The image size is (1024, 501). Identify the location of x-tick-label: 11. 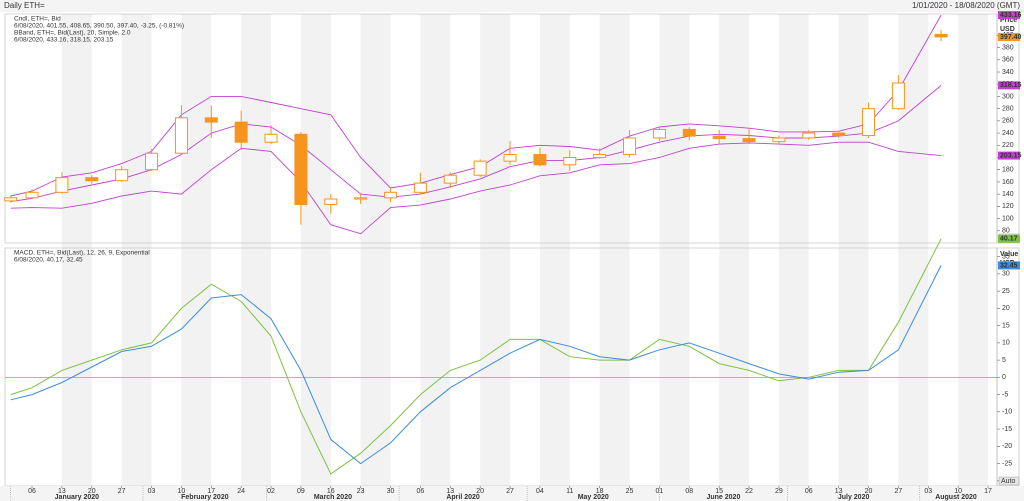
(569, 491).